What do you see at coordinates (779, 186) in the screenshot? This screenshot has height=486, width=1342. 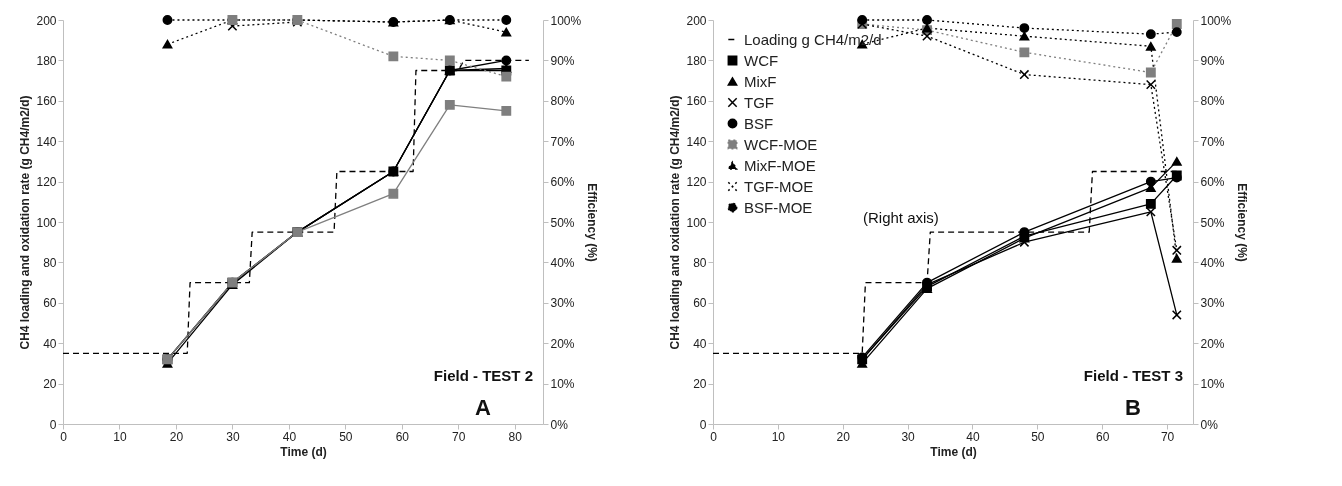 I see `legend-label: TGF-MOE` at bounding box center [779, 186].